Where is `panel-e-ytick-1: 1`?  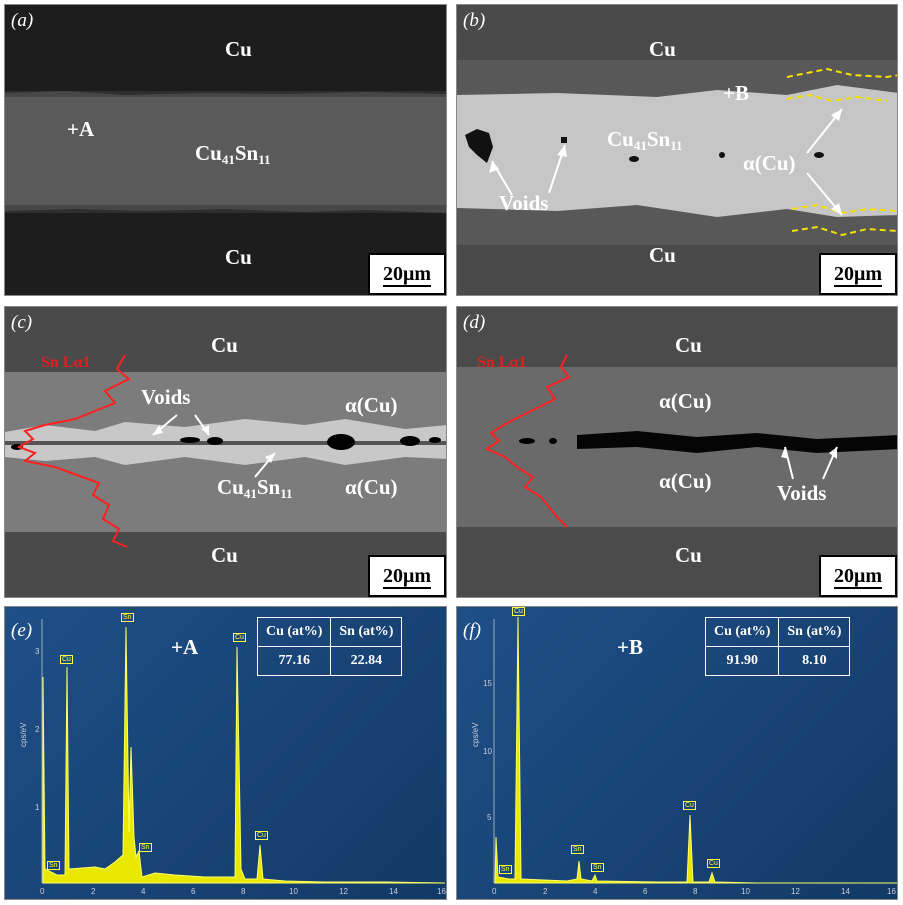
panel-e-ytick-1: 1 is located at coordinates (37, 807).